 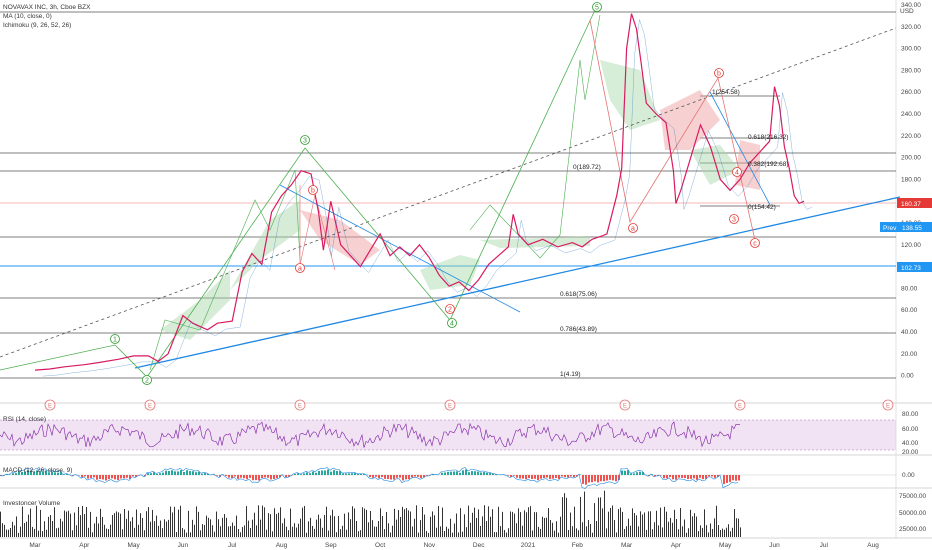 What do you see at coordinates (907, 376) in the screenshot?
I see `price-tick: 0.00` at bounding box center [907, 376].